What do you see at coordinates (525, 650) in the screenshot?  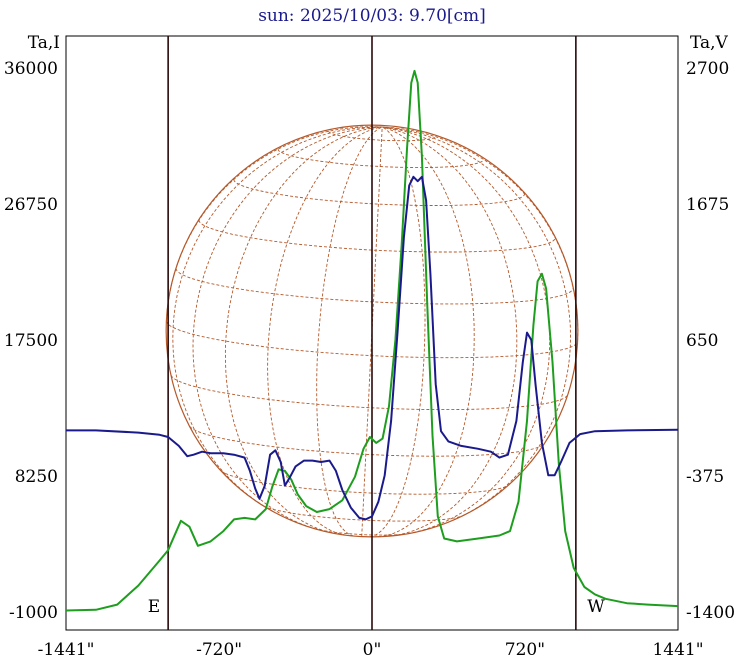 I see `x-tick-label: 720"` at bounding box center [525, 650].